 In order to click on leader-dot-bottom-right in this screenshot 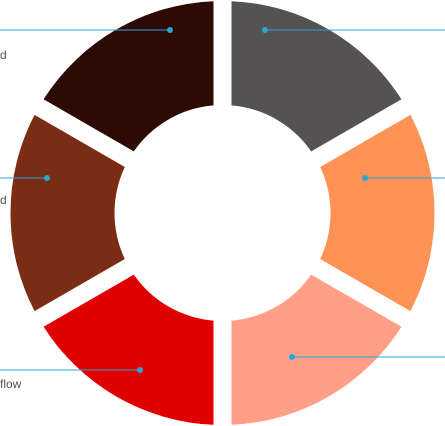, I will do `click(292, 357)`.